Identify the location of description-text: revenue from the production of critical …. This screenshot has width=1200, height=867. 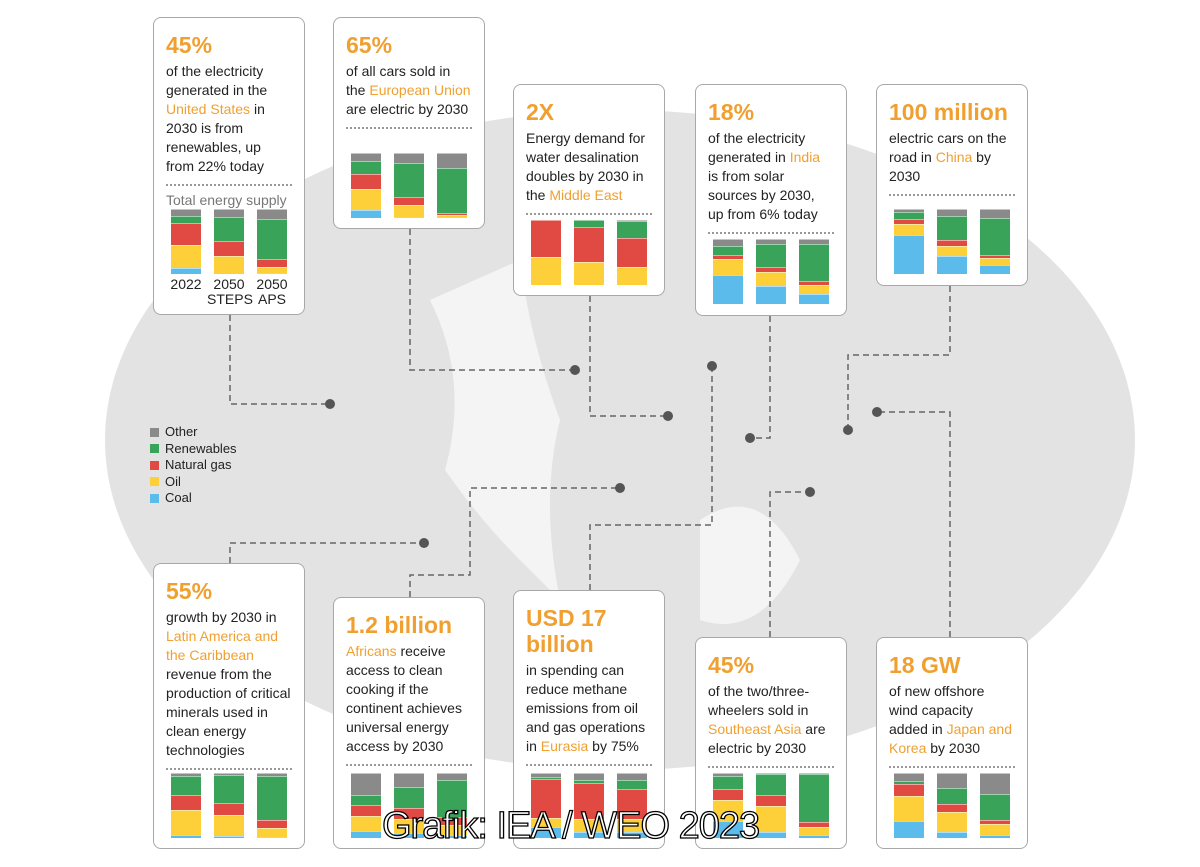
(228, 712).